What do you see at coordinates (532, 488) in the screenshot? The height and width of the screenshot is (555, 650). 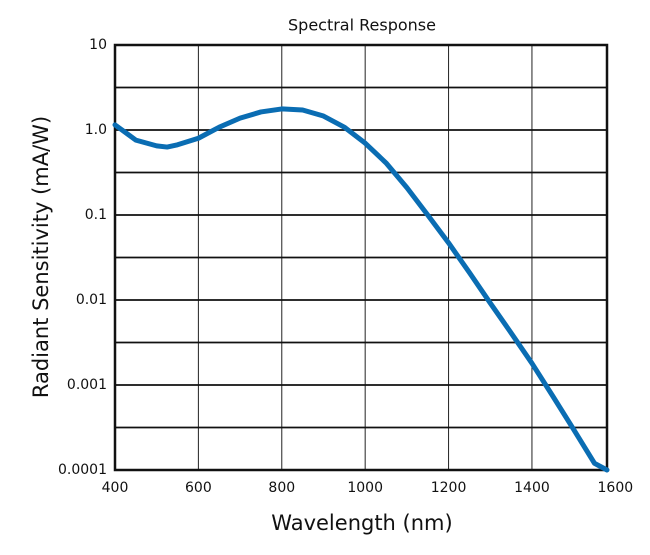 I see `x-tick-label: 1400` at bounding box center [532, 488].